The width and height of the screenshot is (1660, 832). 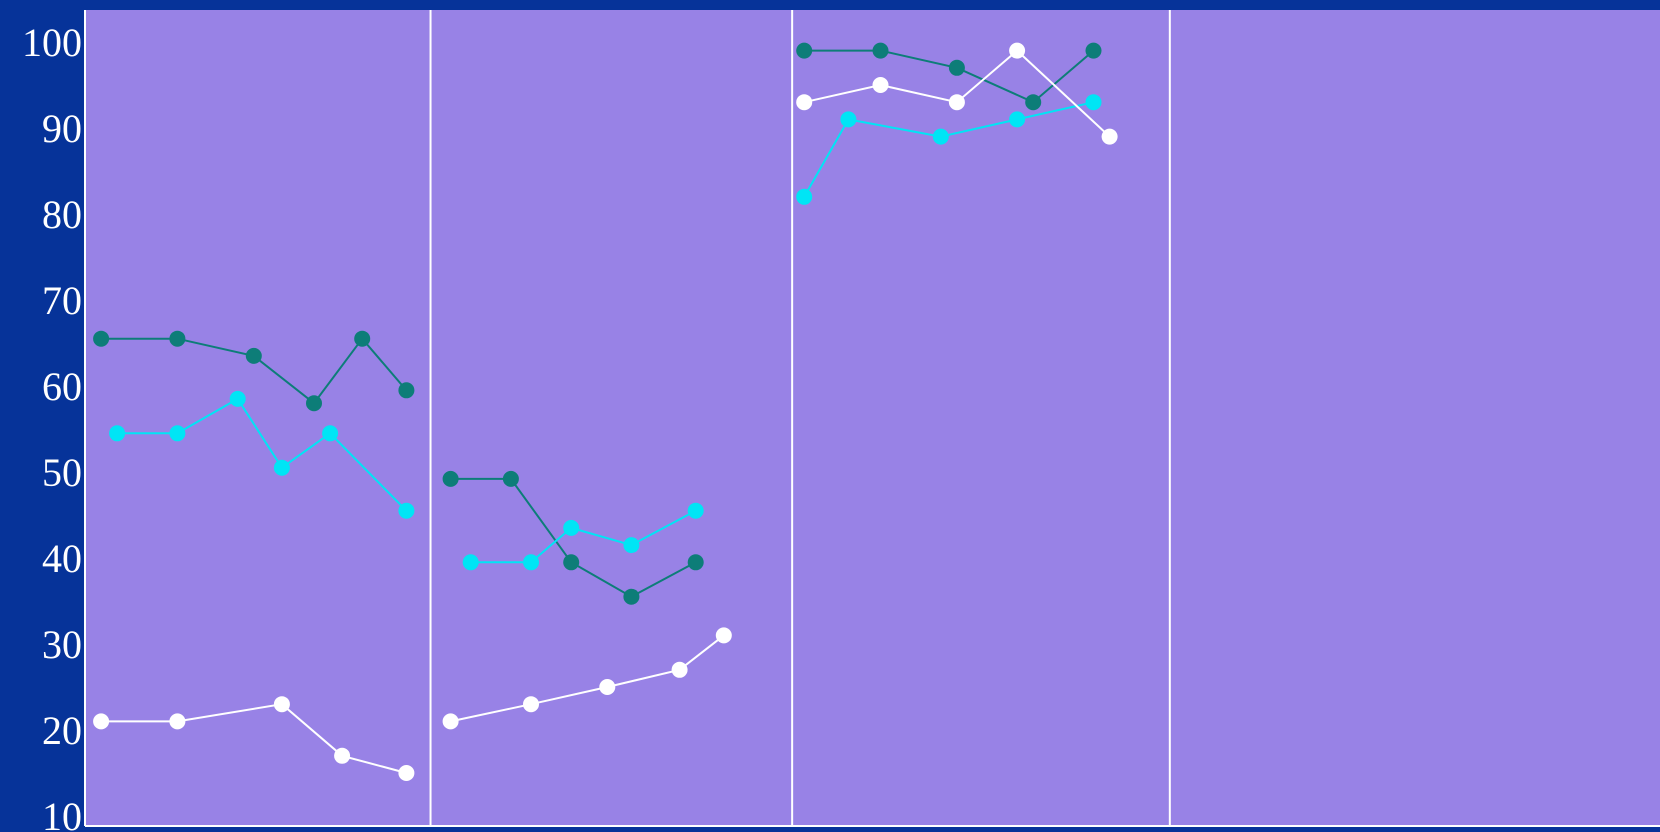 I want to click on y-tick-label-90: 90, so click(x=62, y=128).